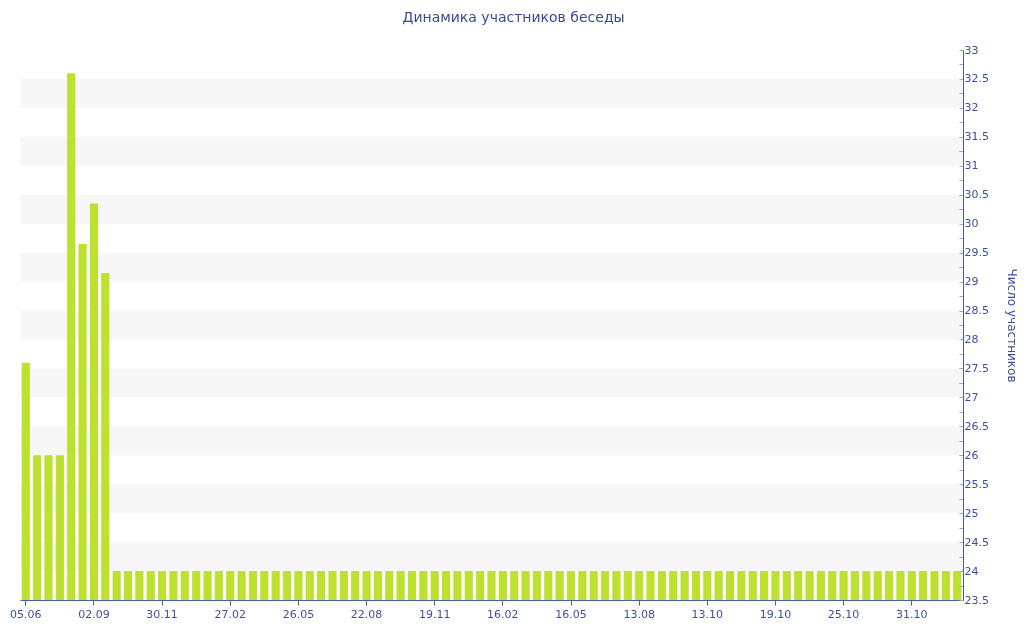  What do you see at coordinates (976, 253) in the screenshot?
I see `y-tick-label: 29.5` at bounding box center [976, 253].